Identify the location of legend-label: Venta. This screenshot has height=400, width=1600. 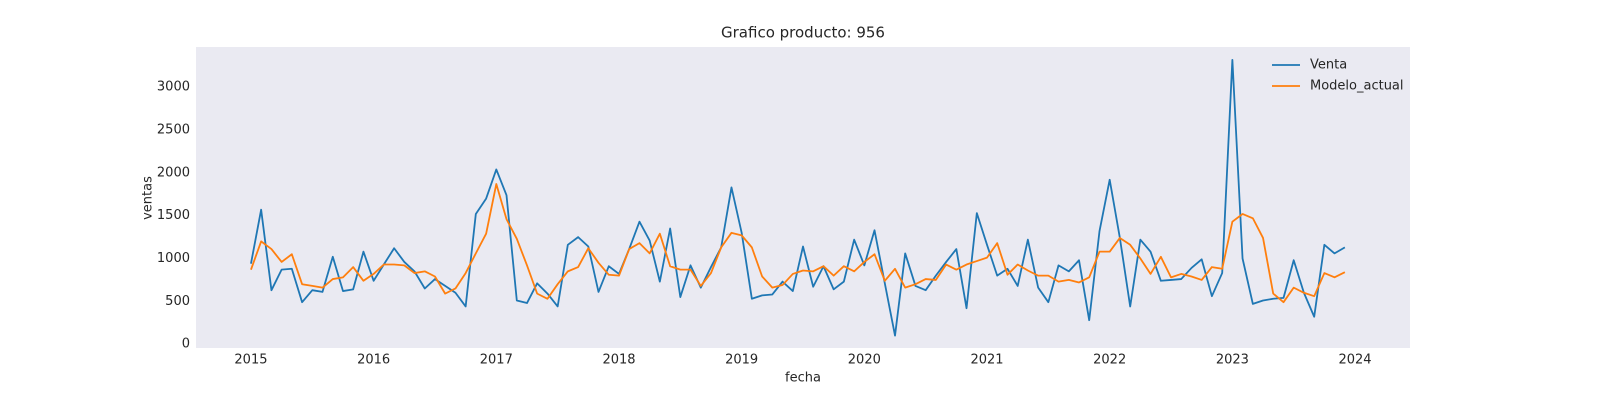
(1328, 65).